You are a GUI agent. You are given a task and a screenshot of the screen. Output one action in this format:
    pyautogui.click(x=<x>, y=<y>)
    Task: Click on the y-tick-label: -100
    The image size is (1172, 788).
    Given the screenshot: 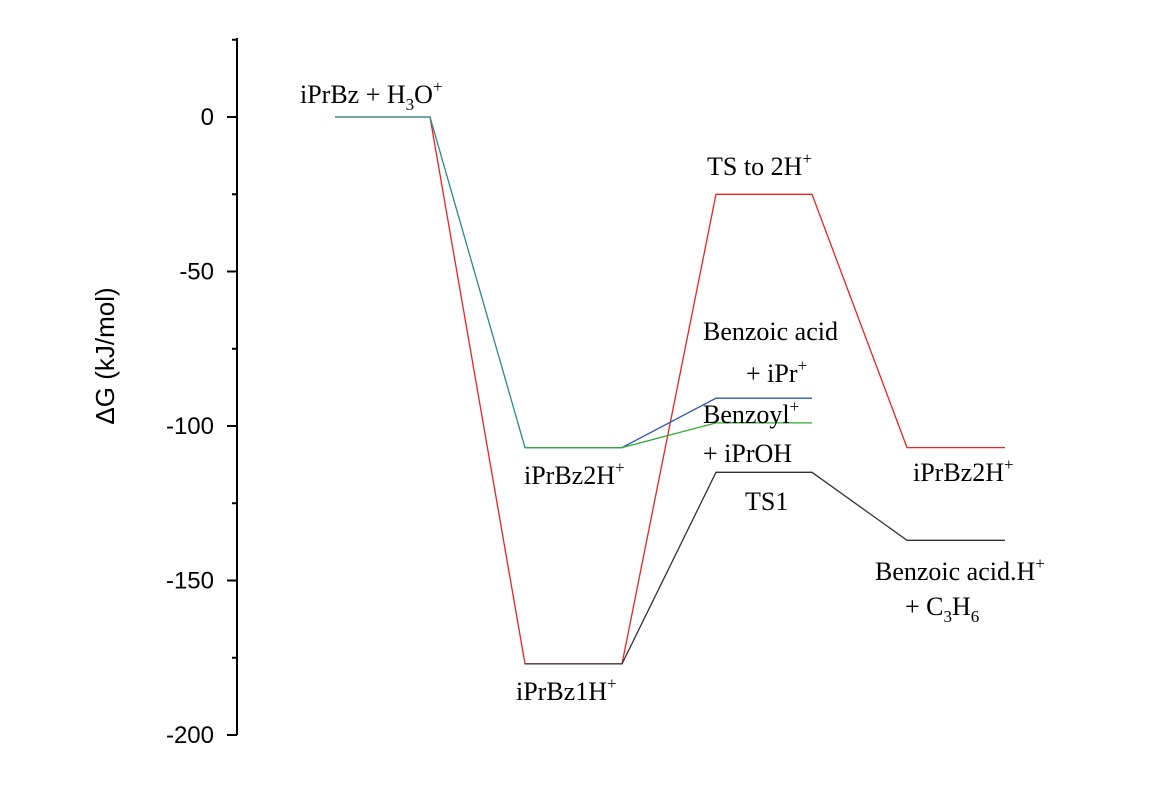 What is the action you would take?
    pyautogui.click(x=190, y=426)
    